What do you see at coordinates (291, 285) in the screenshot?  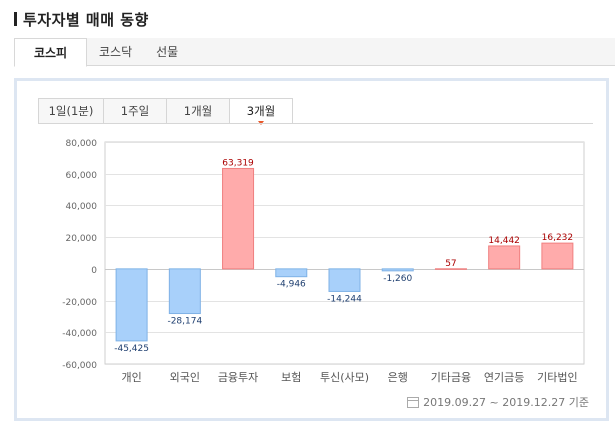 I see `data-label: -4,946` at bounding box center [291, 285].